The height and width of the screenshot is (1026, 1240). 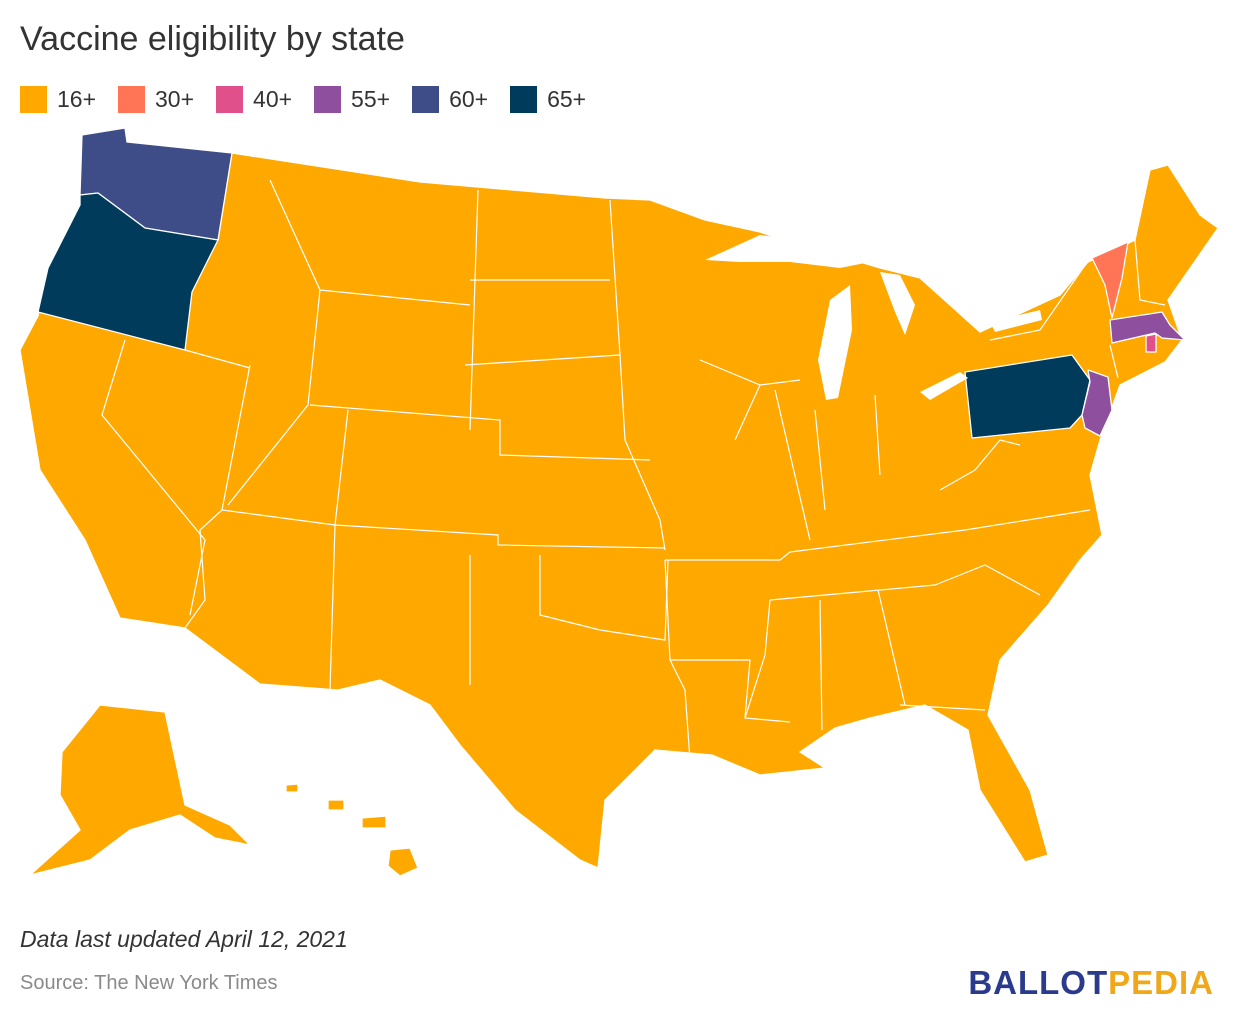 I want to click on ballotpedia-logo: BALLOTPEDIA, so click(x=1091, y=983).